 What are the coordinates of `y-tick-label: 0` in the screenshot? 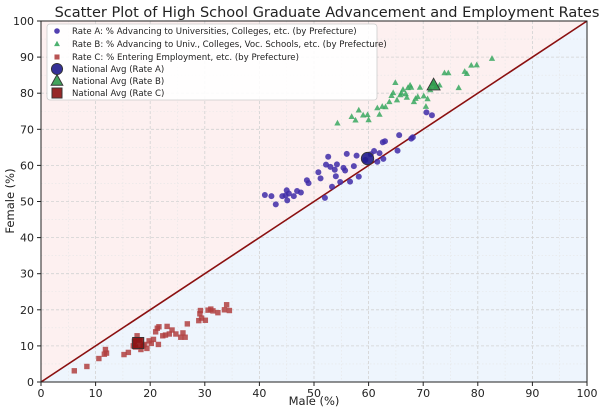 It's located at (30, 382).